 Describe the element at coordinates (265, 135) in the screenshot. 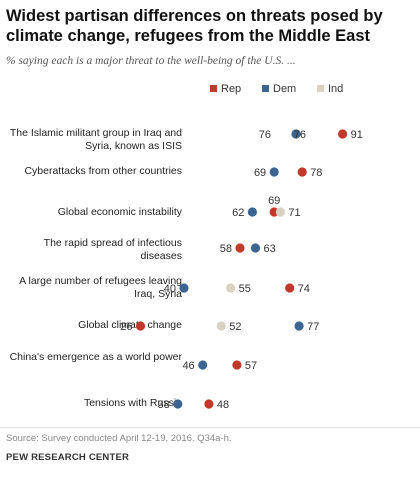

I see `value-label-row-1-1: 76` at that location.